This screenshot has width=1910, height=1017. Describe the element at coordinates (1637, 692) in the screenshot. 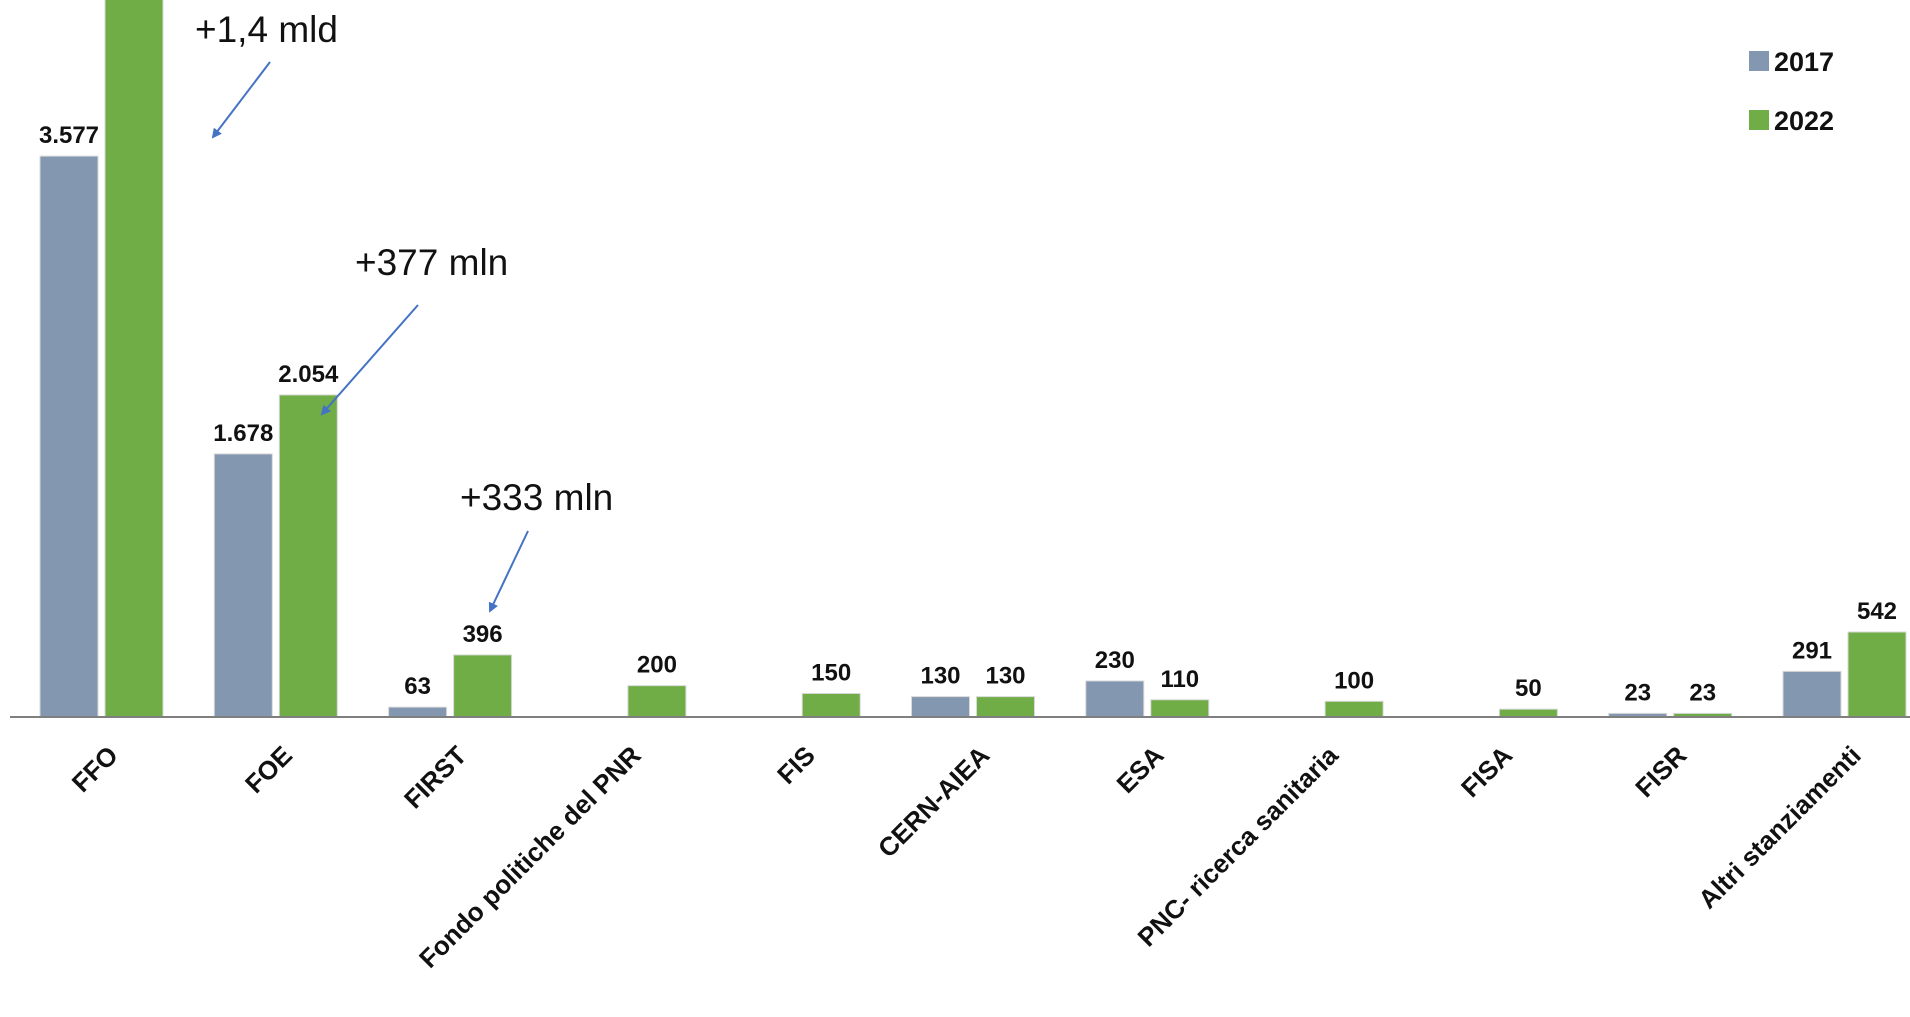

I see `data-label-2017-fisr: 23` at that location.